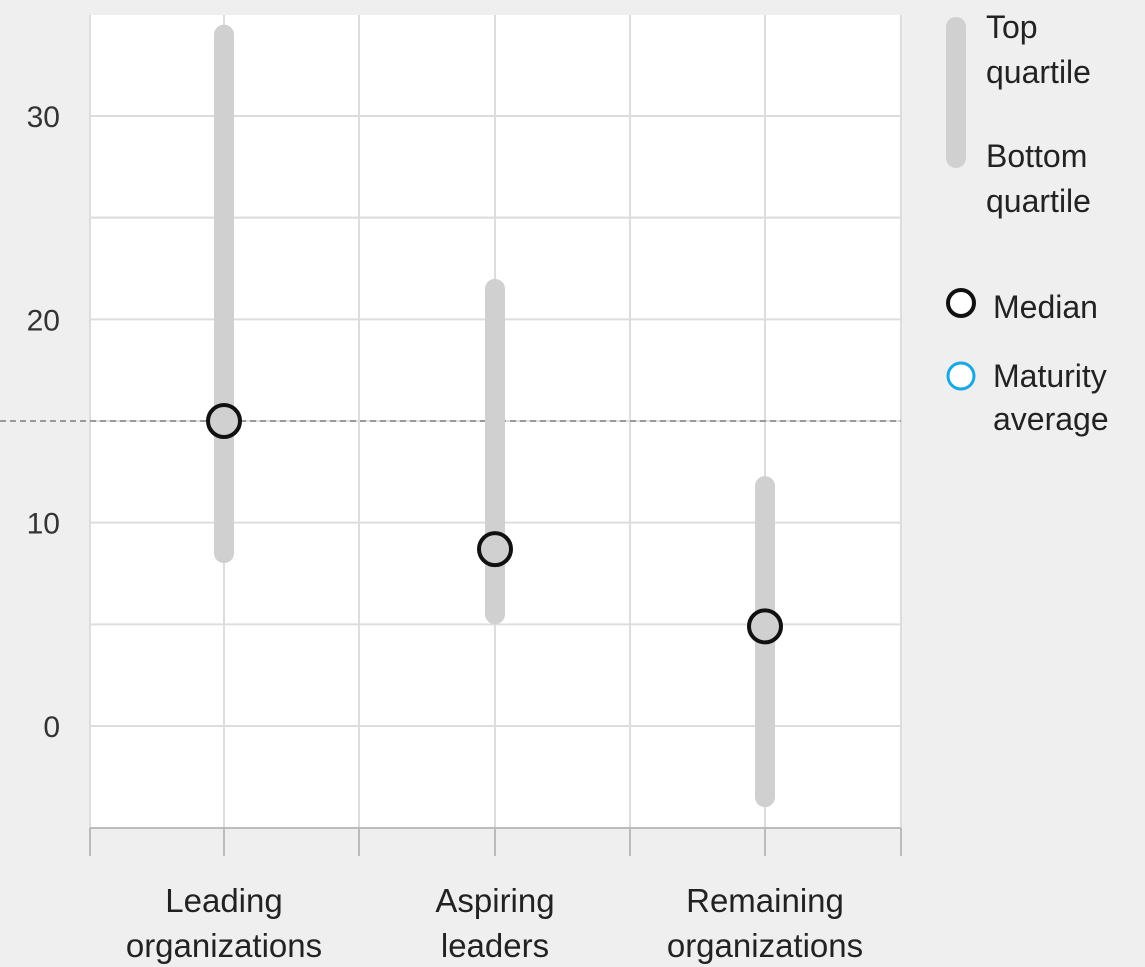 This screenshot has height=967, width=1145. I want to click on legend-average-circle, so click(961, 376).